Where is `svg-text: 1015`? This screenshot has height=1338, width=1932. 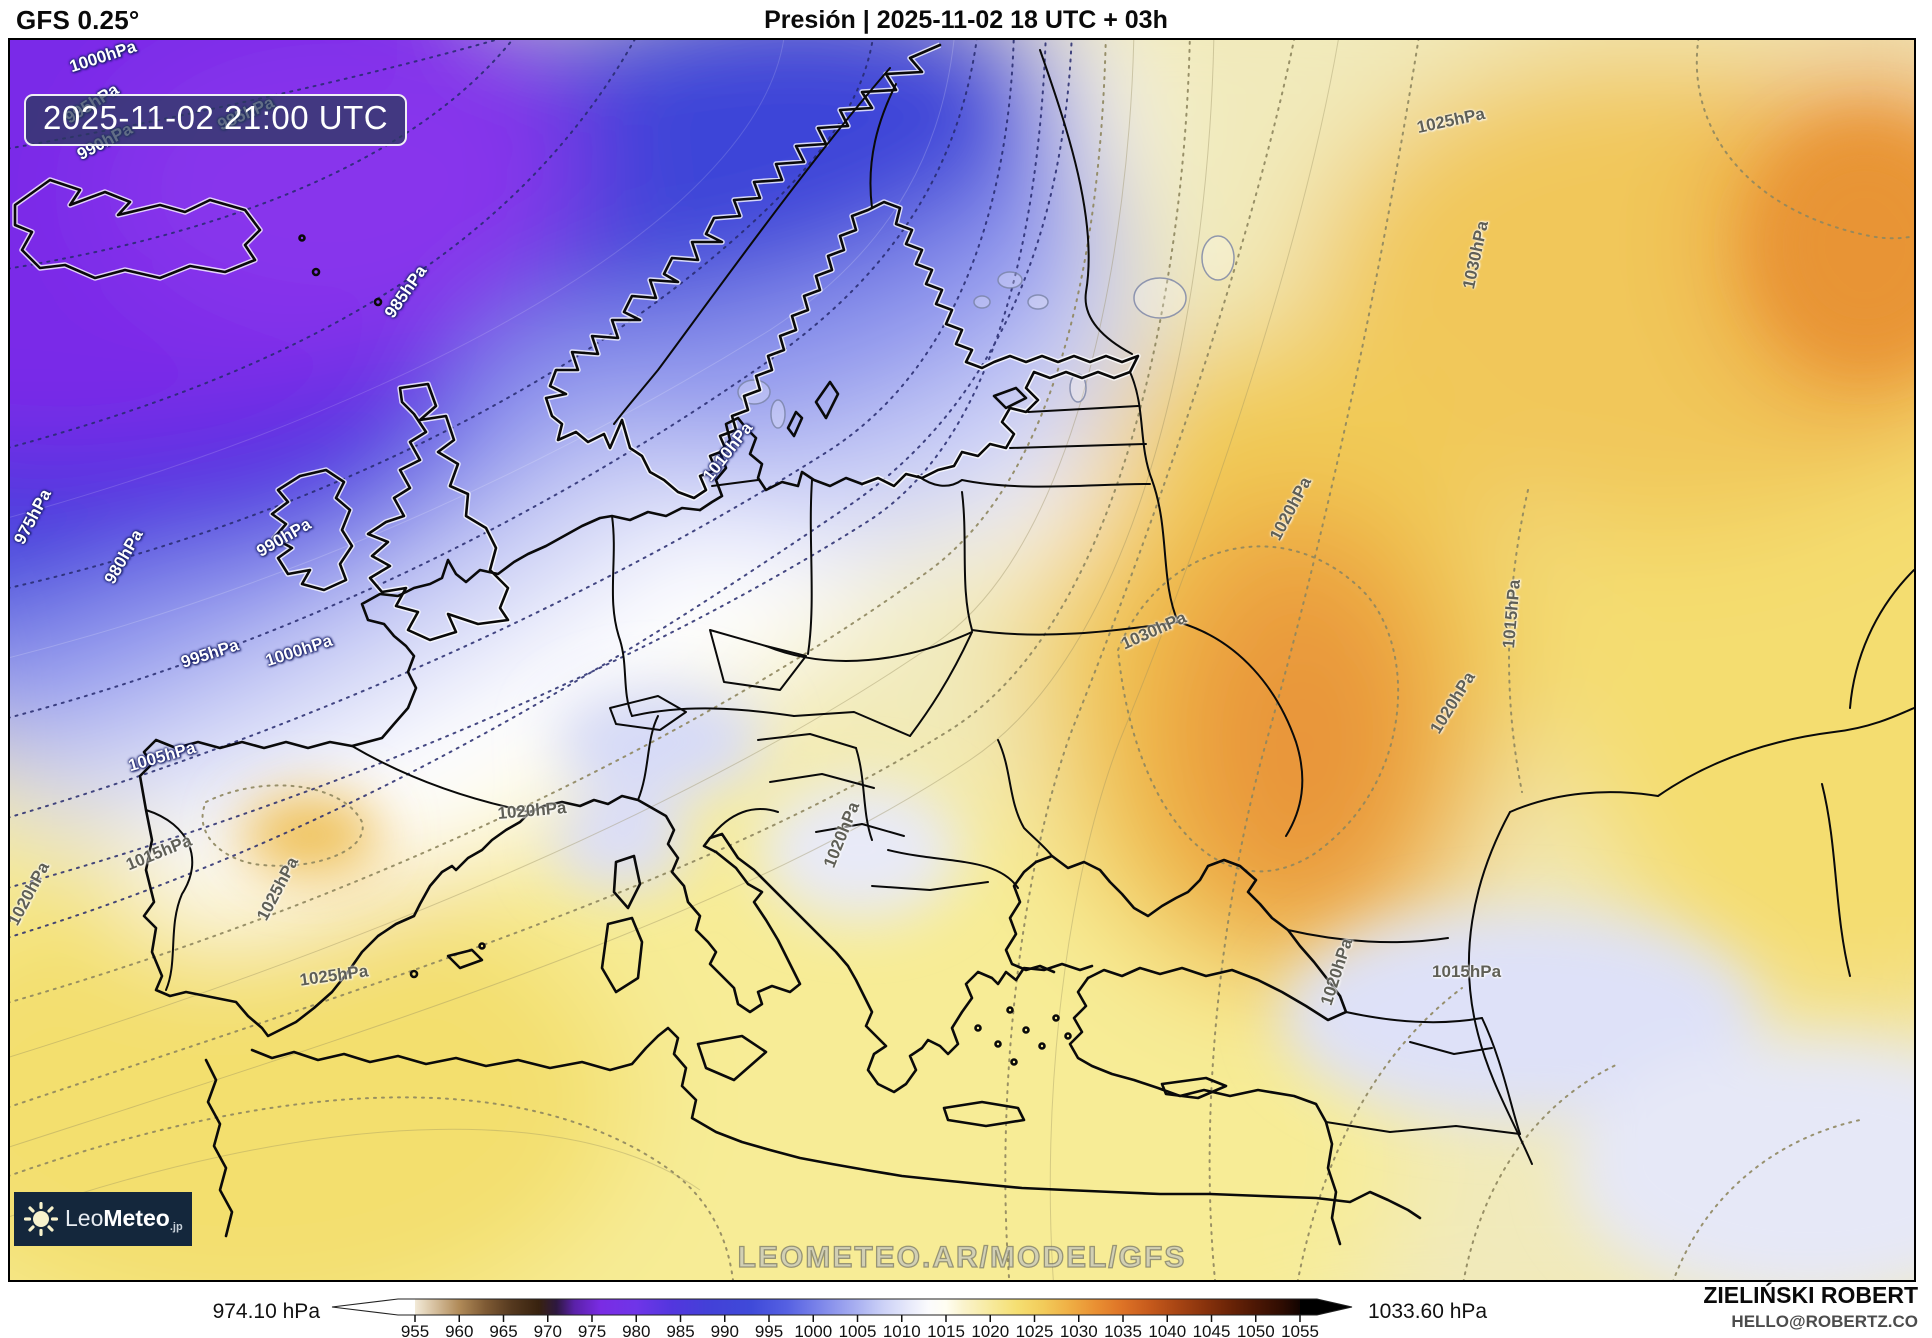 svg-text: 1015 is located at coordinates (946, 1330).